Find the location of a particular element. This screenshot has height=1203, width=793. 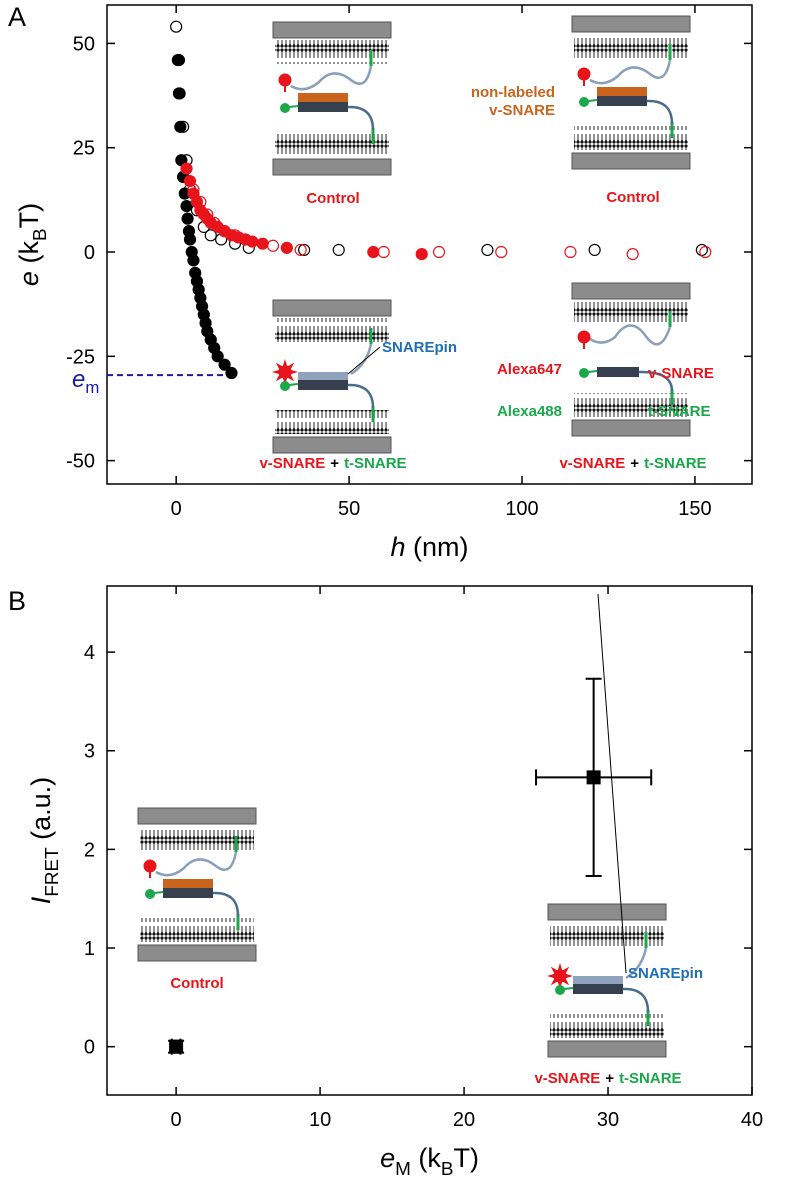

label-part: h is located at coordinates (397, 547).